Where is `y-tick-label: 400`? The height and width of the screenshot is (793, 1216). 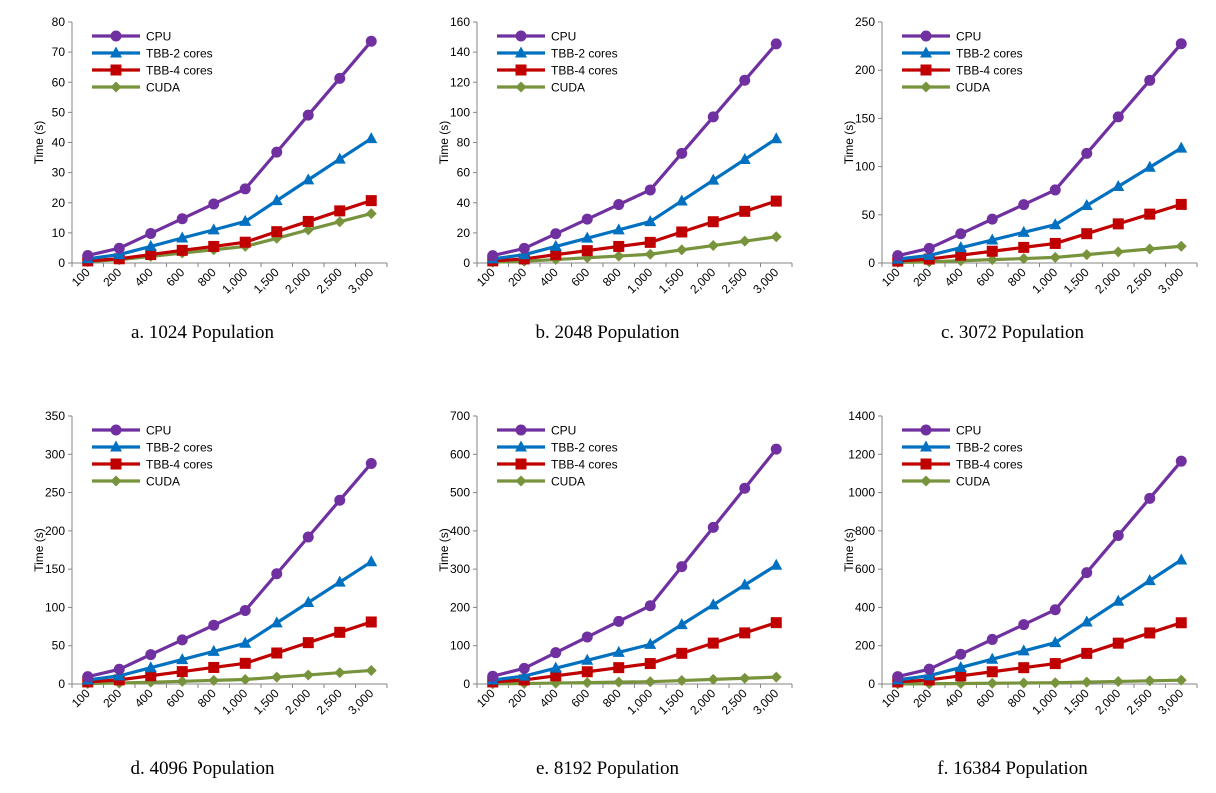 y-tick-label: 400 is located at coordinates (460, 531).